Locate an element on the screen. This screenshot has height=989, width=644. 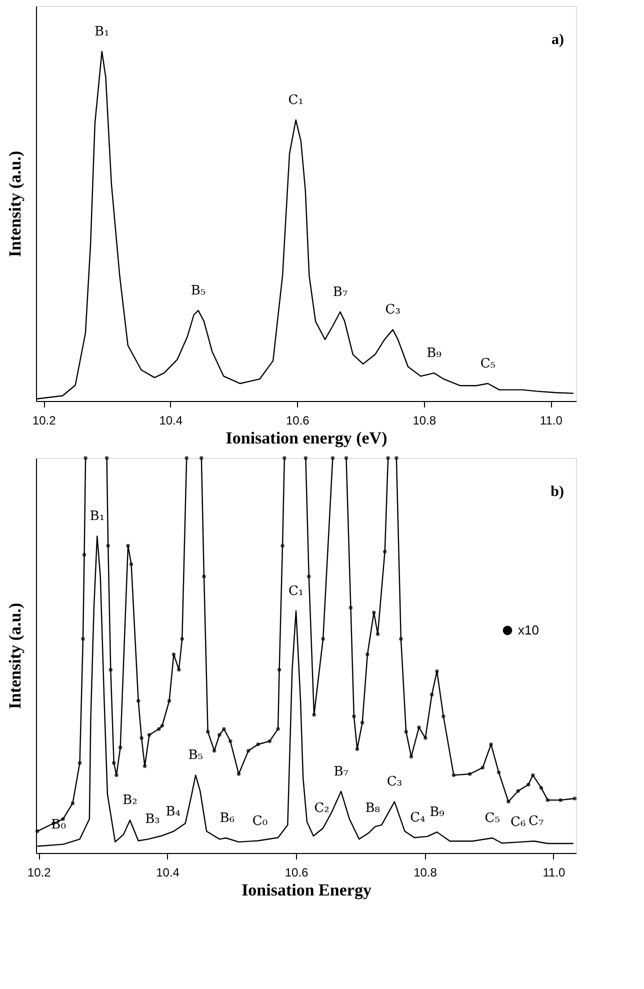
annotation: C₇ is located at coordinates (536, 822).